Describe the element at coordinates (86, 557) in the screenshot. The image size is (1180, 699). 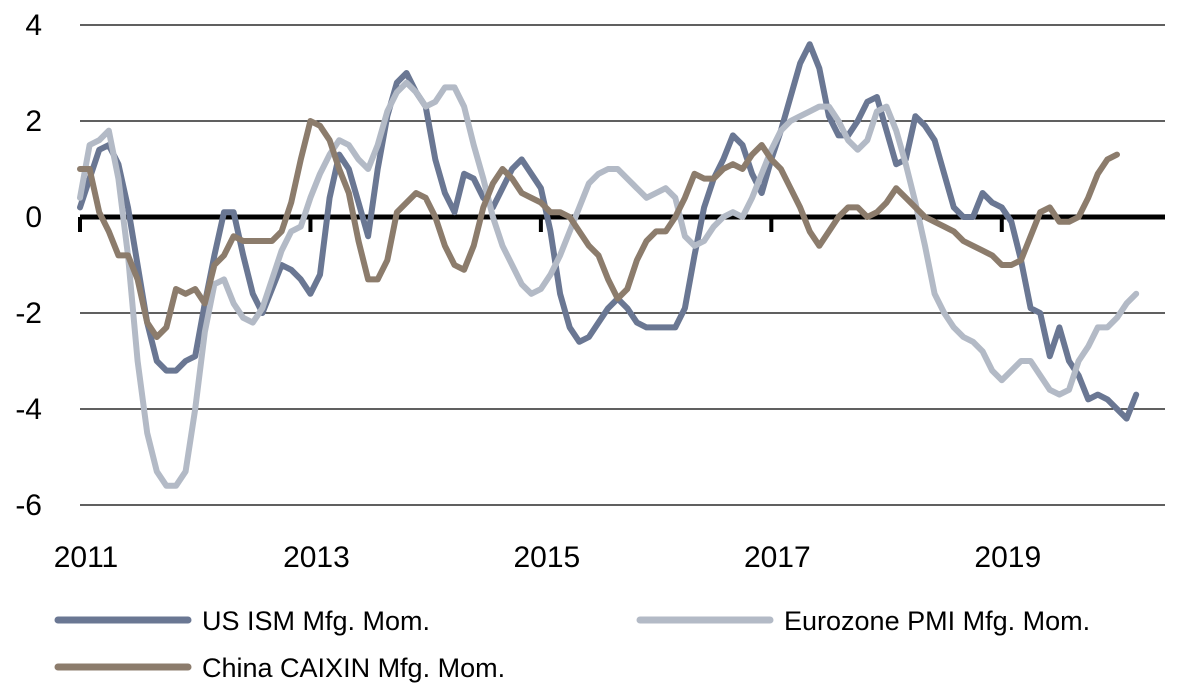
I see `x-tick-label: 2011` at that location.